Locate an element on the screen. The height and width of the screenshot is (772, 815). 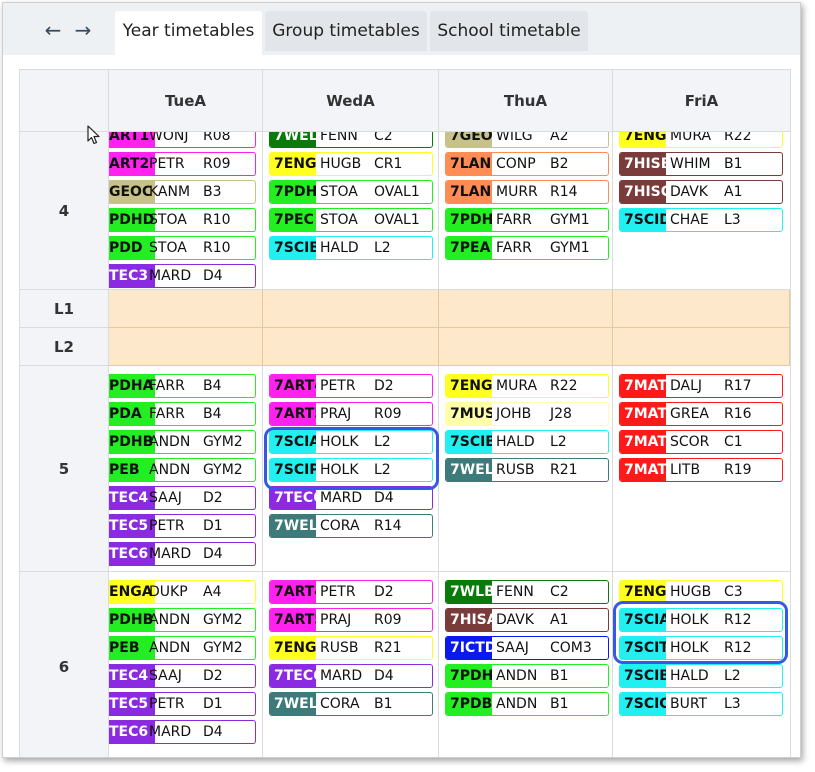
lesson-code: 7TEC6 is located at coordinates (293, 498).